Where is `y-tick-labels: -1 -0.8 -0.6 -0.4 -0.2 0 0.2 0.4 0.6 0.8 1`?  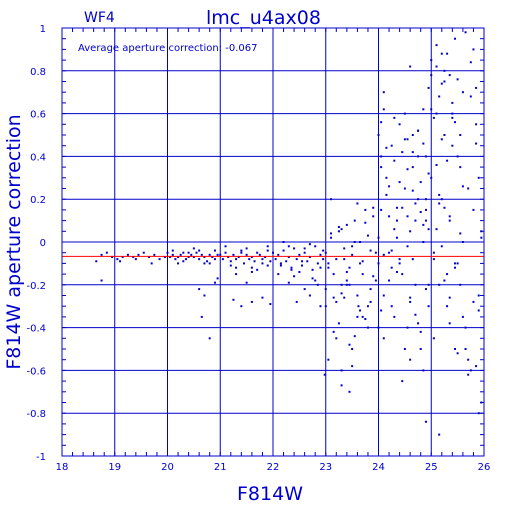
y-tick-labels: -1 -0.8 -0.6 -0.4 -0.2 0 0.2 0.4 0.6 0.8 1 is located at coordinates (36, 243).